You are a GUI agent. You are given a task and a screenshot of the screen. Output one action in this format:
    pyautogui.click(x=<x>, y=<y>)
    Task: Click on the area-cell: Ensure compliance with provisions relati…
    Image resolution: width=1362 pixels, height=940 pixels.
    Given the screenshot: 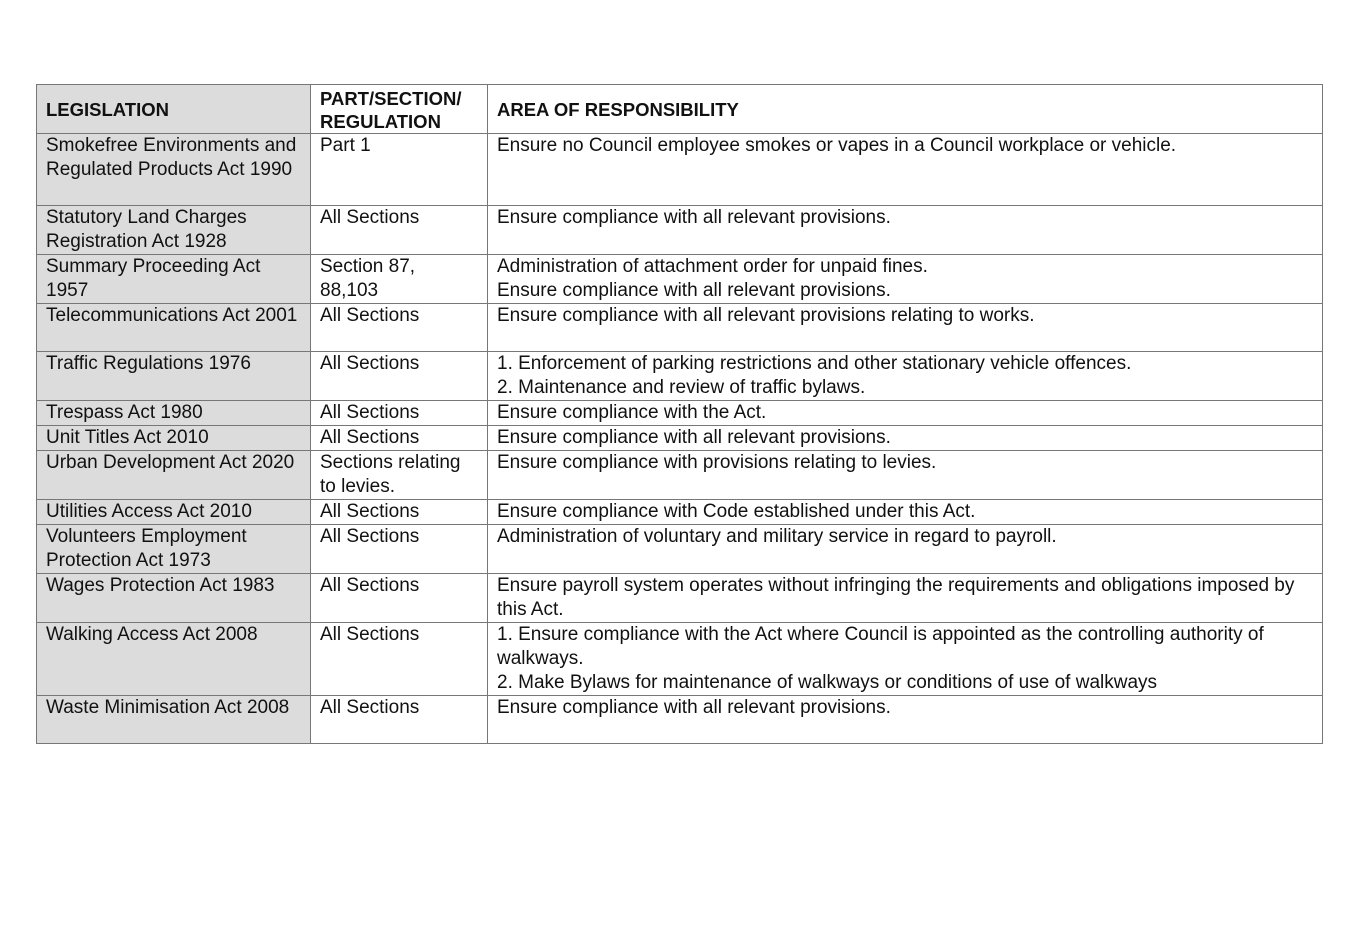 What is the action you would take?
    pyautogui.click(x=905, y=475)
    